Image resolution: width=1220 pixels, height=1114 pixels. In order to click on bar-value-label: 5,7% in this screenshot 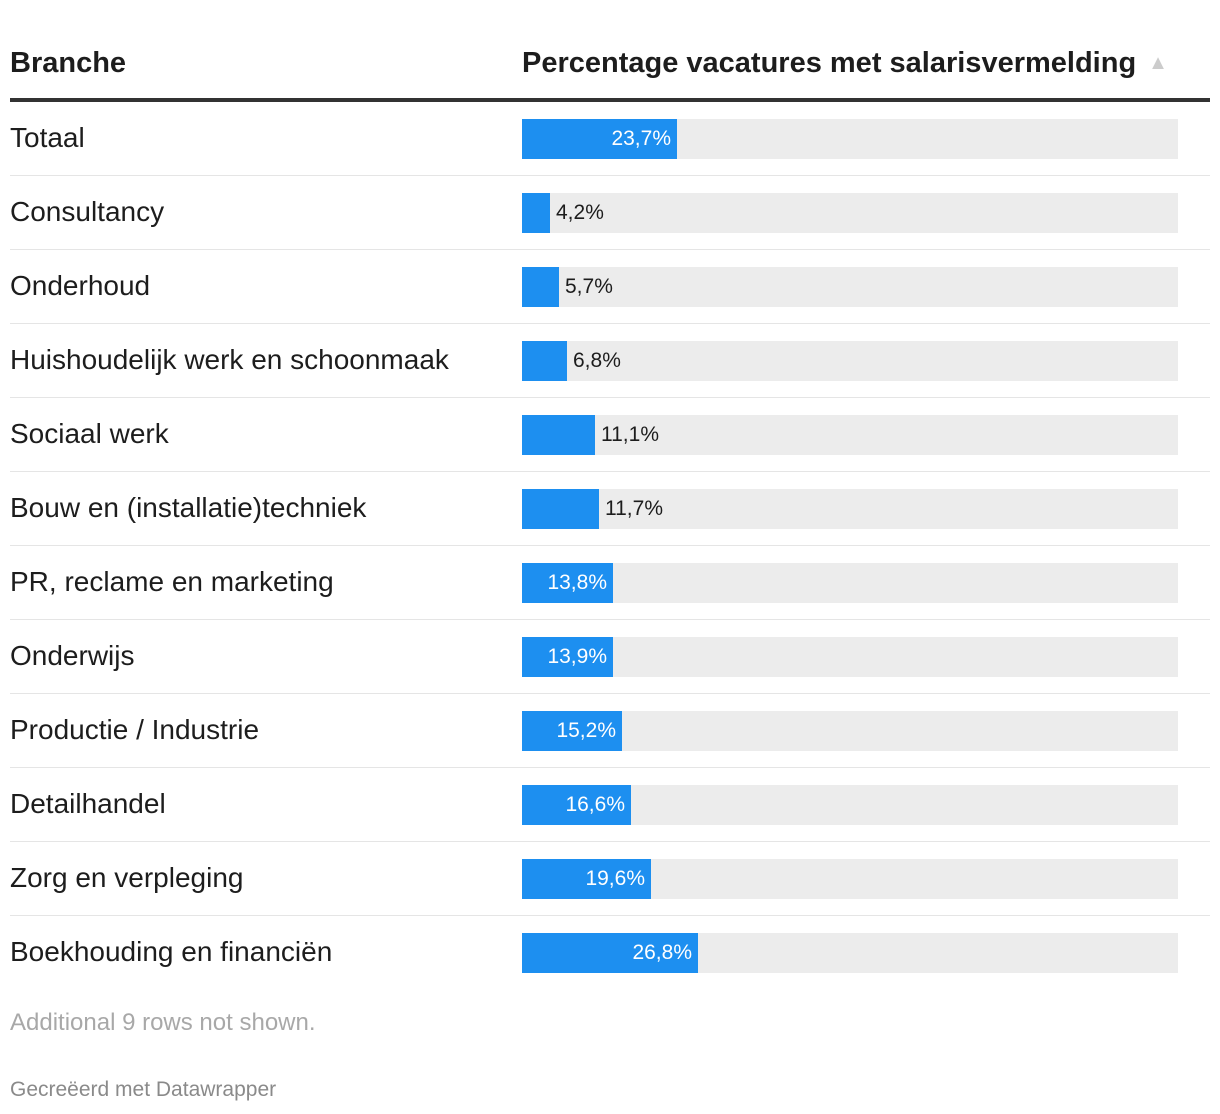, I will do `click(589, 286)`.